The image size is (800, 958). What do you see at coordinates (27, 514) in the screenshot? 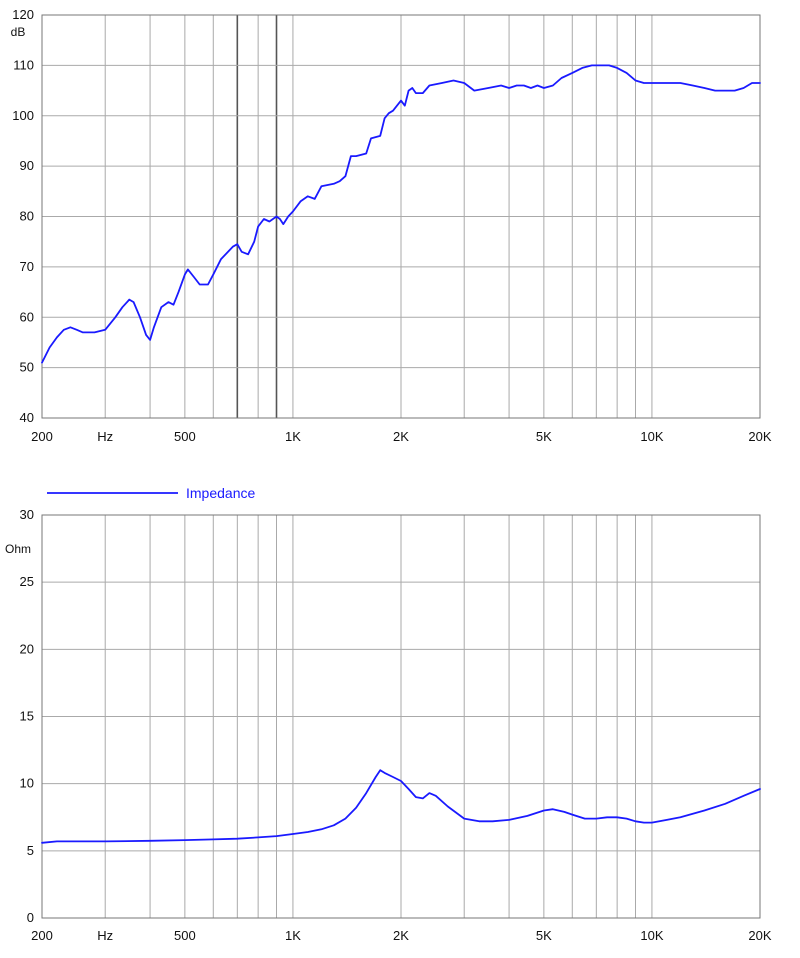
I see `y-tick-label: 30` at bounding box center [27, 514].